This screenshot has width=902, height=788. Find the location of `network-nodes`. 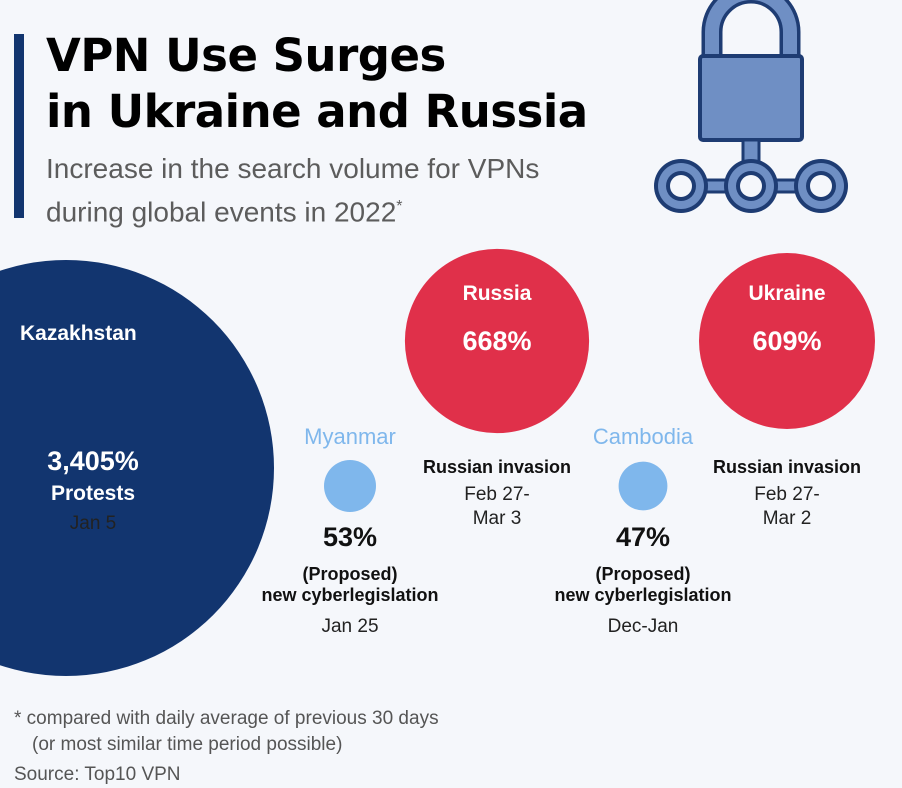

network-nodes is located at coordinates (751, 186).